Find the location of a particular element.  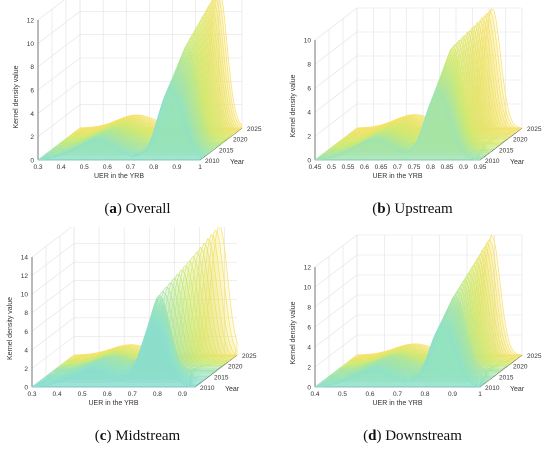

caption-c: (c) Midstream is located at coordinates (137, 436).